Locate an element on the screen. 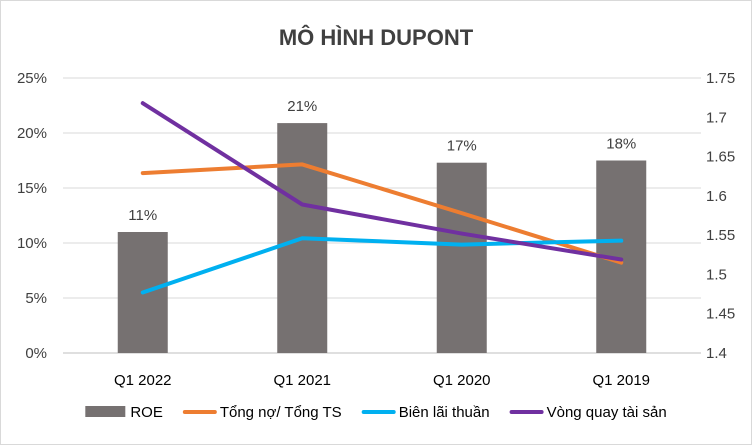 This screenshot has width=752, height=445. left-tick-label: 15% is located at coordinates (32, 188).